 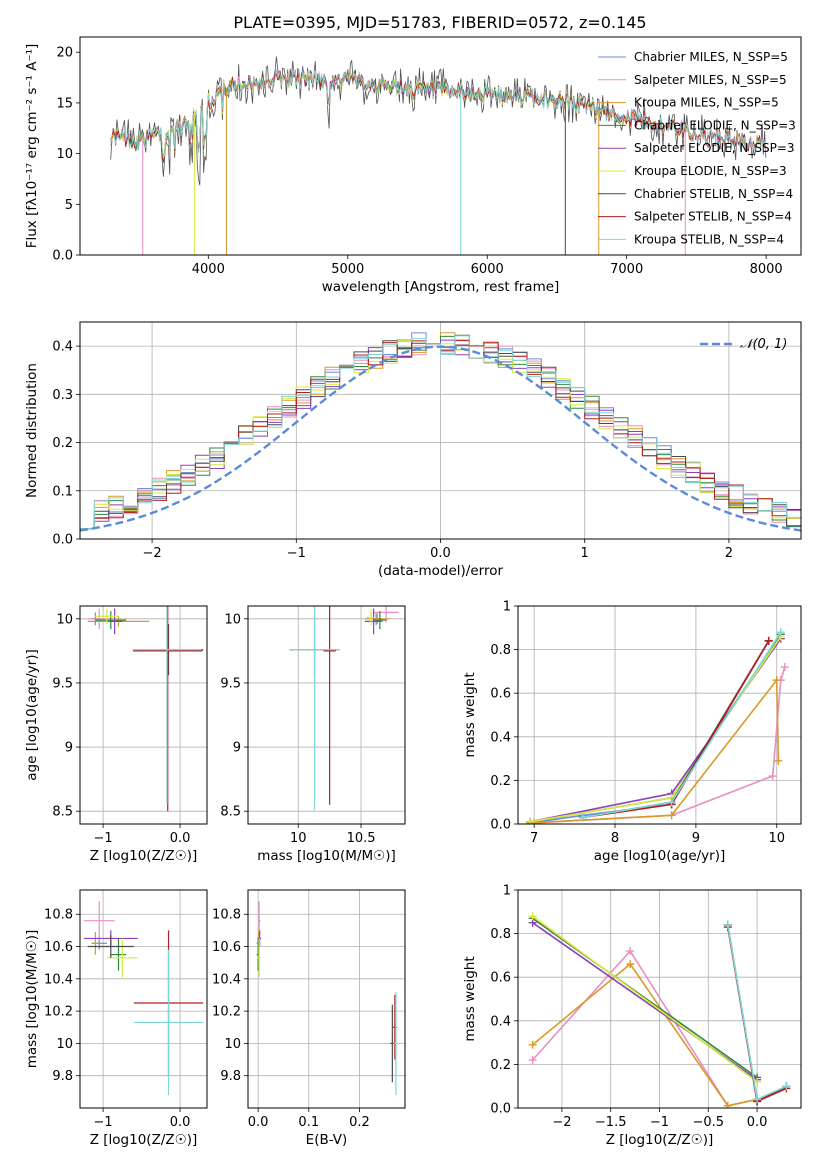 I want to click on x-tick-label: −1.5, so click(x=611, y=1122).